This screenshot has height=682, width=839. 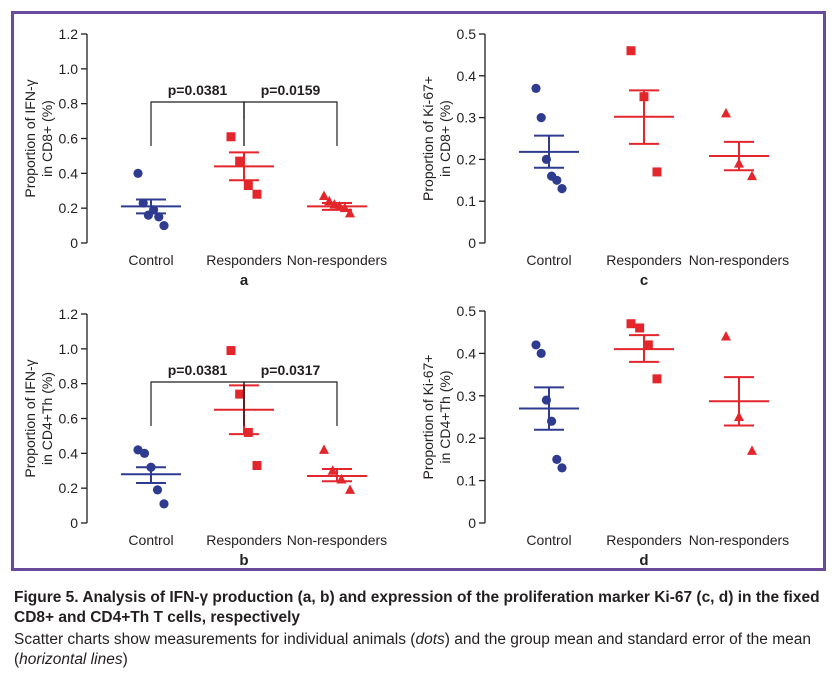 I want to click on panel-label: c, so click(x=644, y=280).